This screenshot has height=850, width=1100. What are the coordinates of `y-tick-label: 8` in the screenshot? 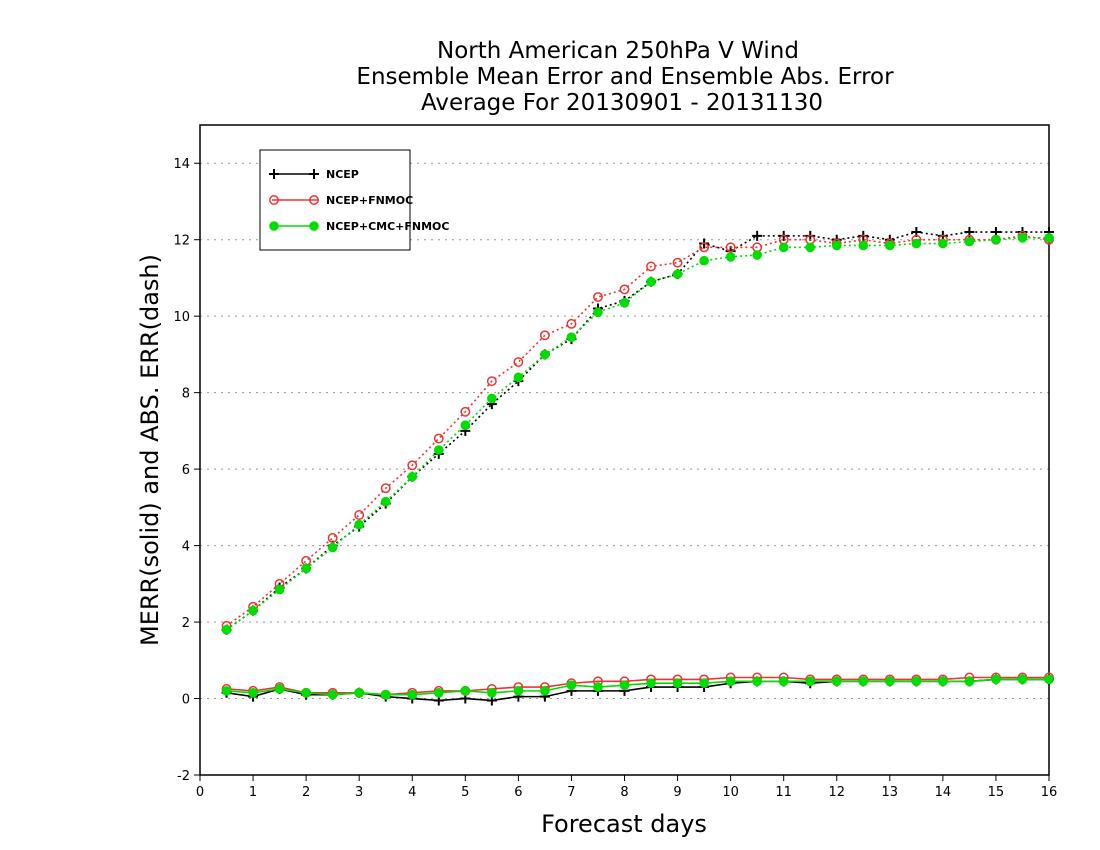 It's located at (186, 394).